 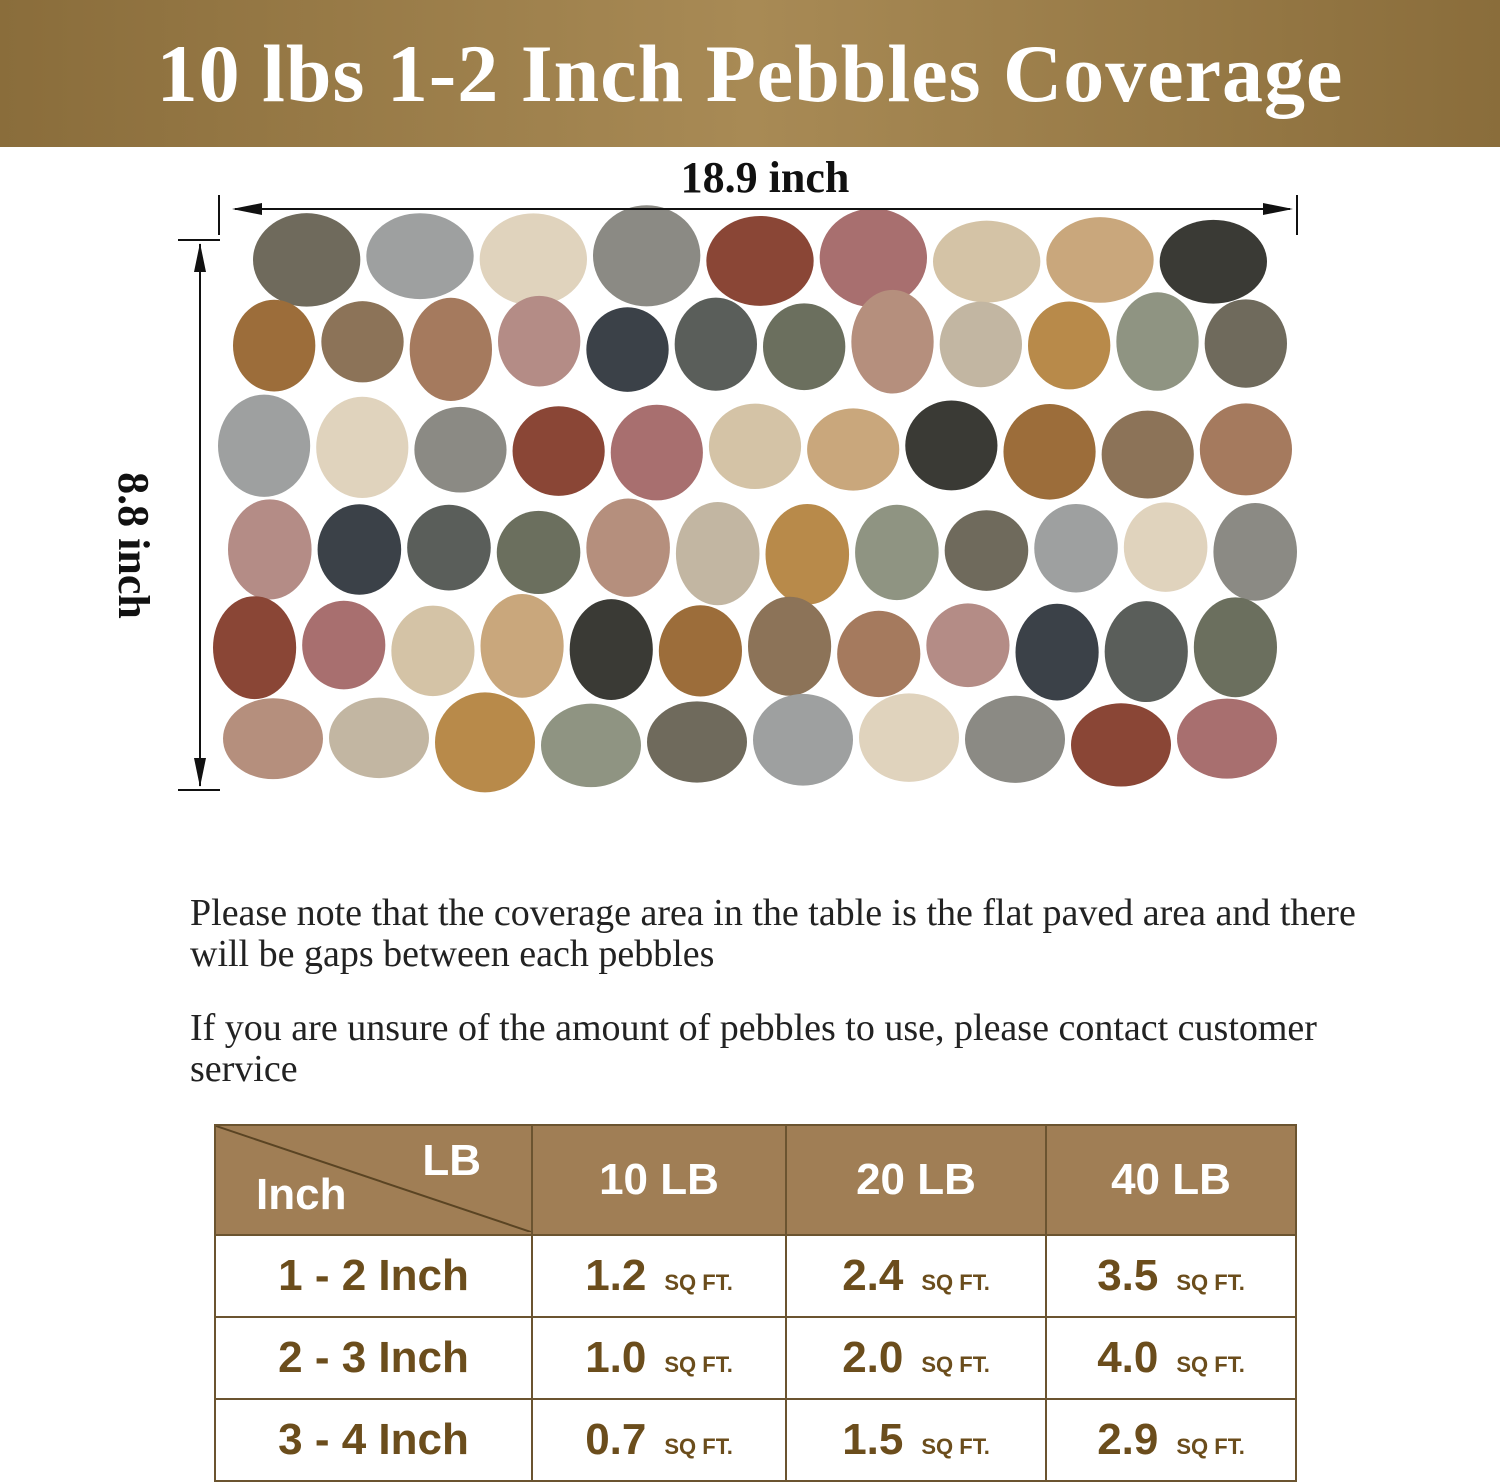 What do you see at coordinates (133, 545) in the screenshot?
I see `height-label: 8.8 inch` at bounding box center [133, 545].